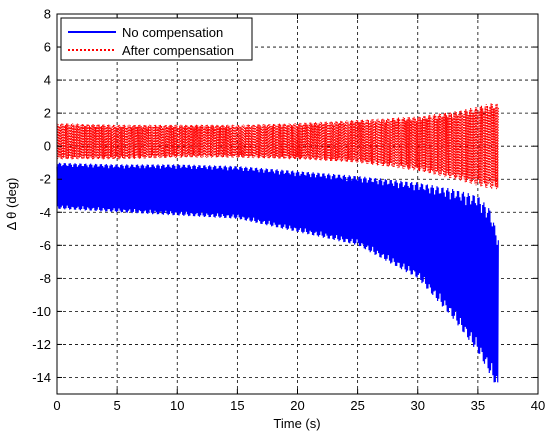 The width and height of the screenshot is (550, 440). I want to click on y-tick-label: 0, so click(47, 146).